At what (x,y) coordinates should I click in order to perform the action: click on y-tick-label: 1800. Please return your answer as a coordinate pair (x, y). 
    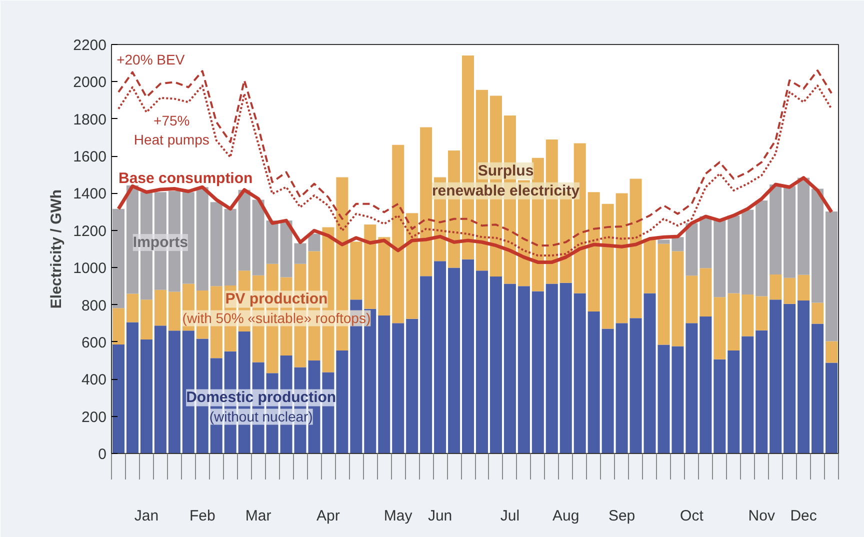
    Looking at the image, I should click on (90, 119).